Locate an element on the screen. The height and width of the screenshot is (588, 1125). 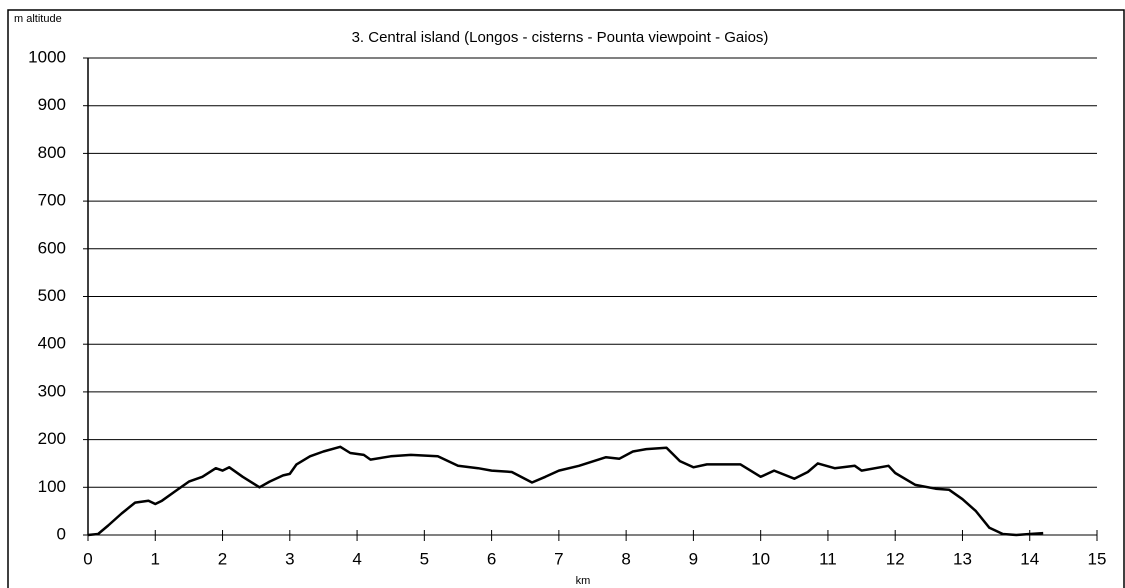
x-tick-label: 6 is located at coordinates (491, 558).